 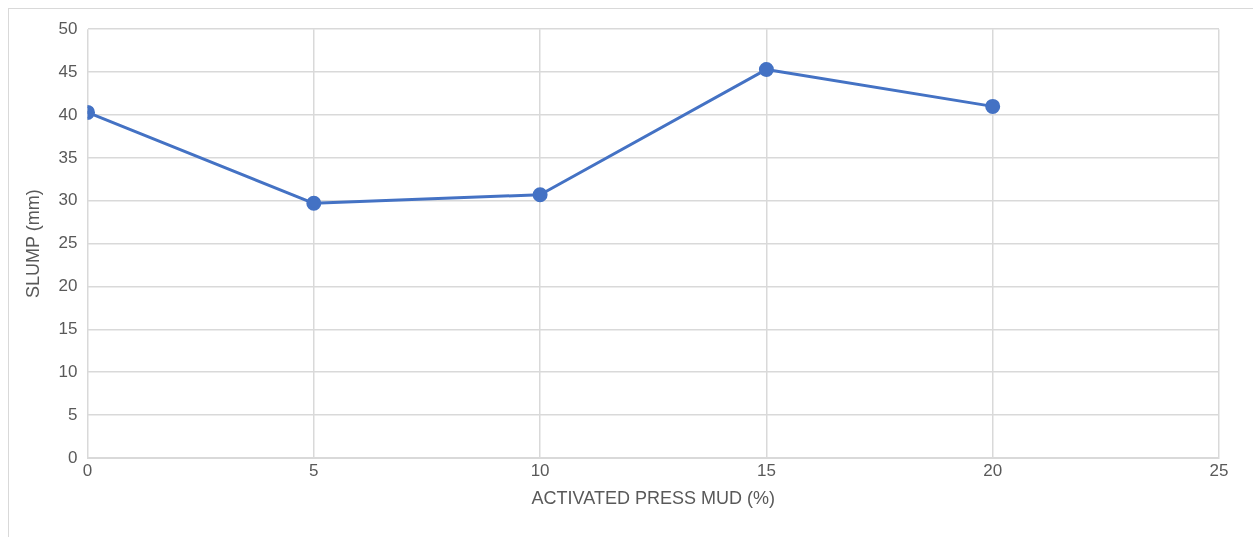 What do you see at coordinates (68, 71) in the screenshot?
I see `y-tick-label: 45` at bounding box center [68, 71].